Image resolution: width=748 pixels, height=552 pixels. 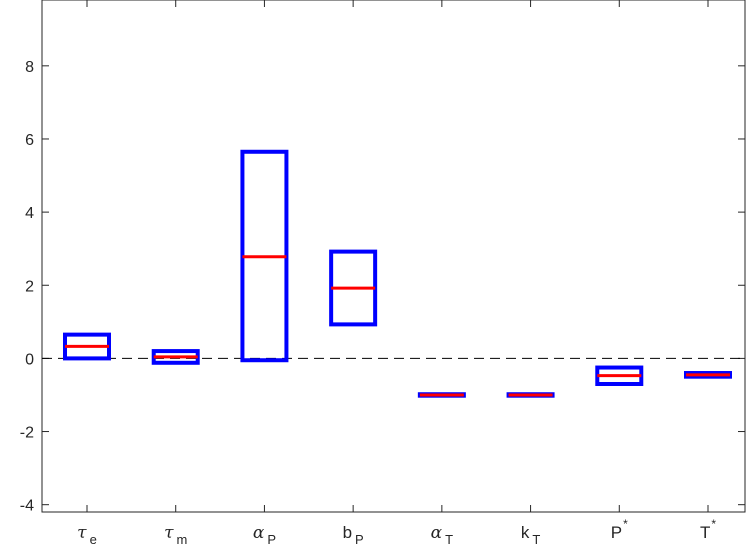 What do you see at coordinates (29, 359) in the screenshot?
I see `y-tick-label: 0` at bounding box center [29, 359].